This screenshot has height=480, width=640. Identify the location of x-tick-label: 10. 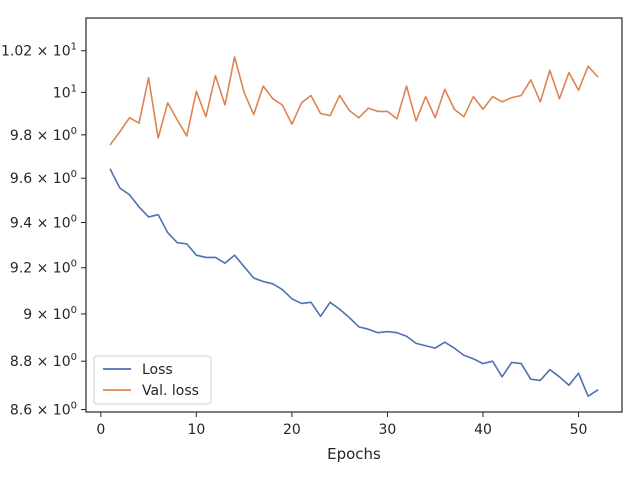
(196, 430).